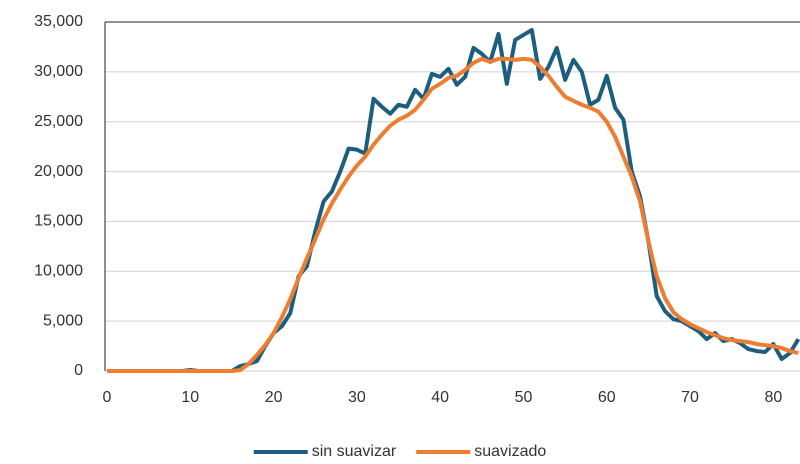  What do you see at coordinates (357, 397) in the screenshot?
I see `x-tick-label: 30` at bounding box center [357, 397].